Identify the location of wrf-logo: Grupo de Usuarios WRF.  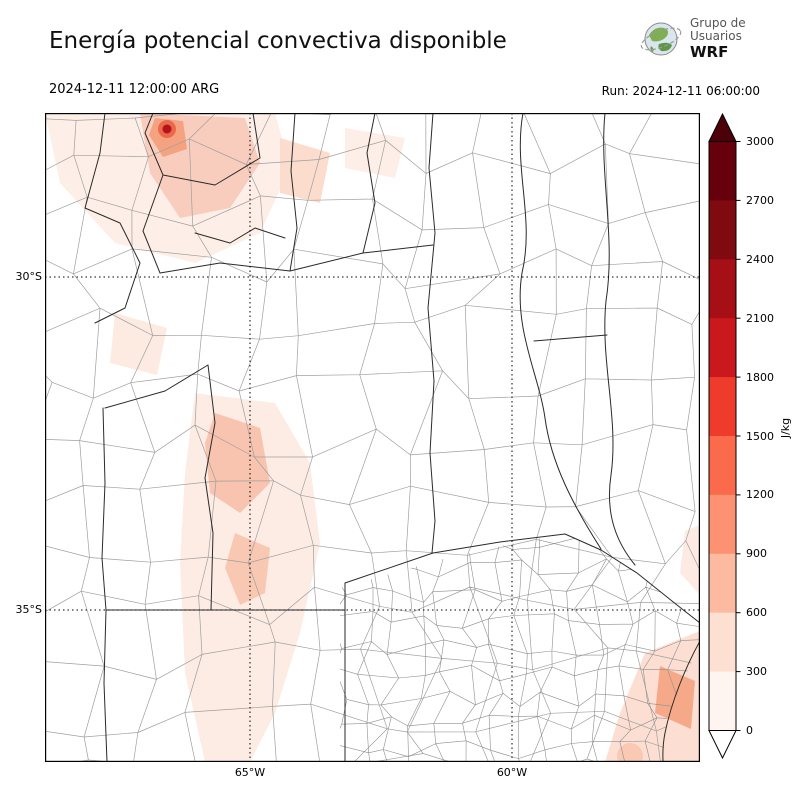
(692, 39).